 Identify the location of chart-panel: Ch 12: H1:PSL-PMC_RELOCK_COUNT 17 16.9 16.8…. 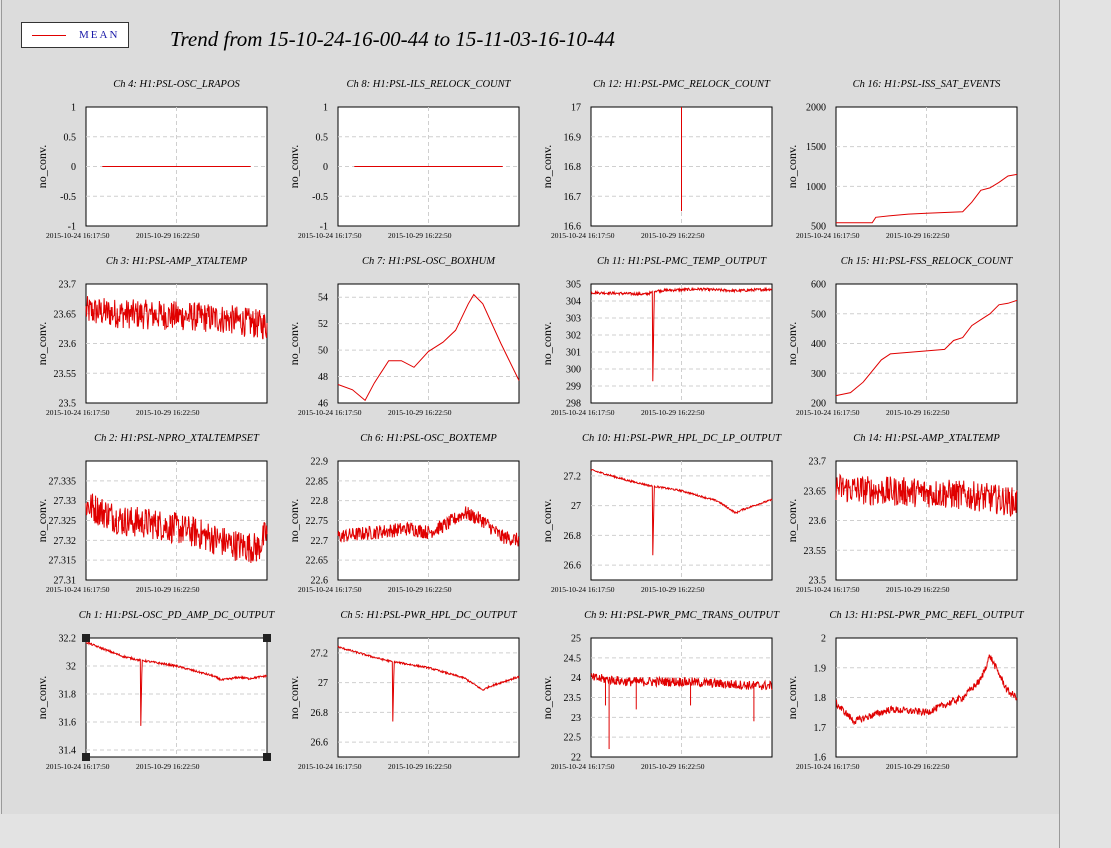
(656, 159).